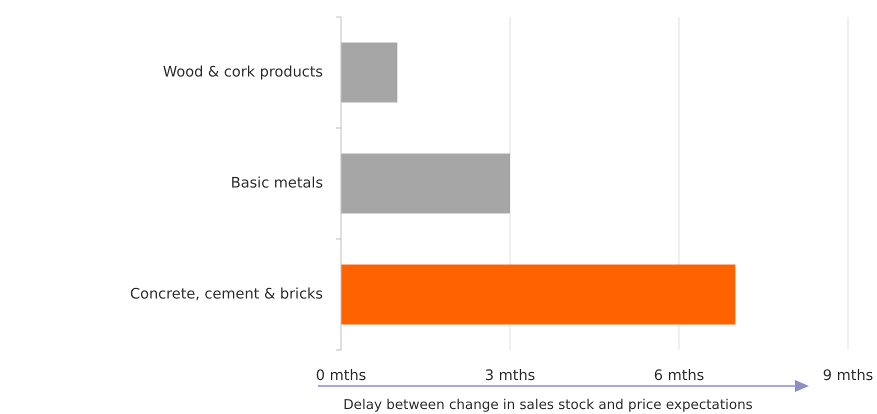 Image resolution: width=877 pixels, height=414 pixels. Describe the element at coordinates (510, 376) in the screenshot. I see `x-tick-label: 3 mths` at that location.